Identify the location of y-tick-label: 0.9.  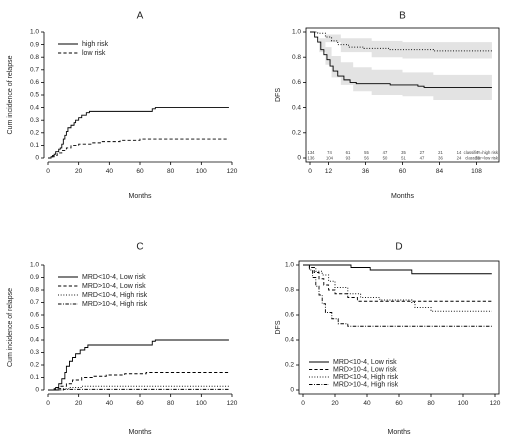
(34, 44).